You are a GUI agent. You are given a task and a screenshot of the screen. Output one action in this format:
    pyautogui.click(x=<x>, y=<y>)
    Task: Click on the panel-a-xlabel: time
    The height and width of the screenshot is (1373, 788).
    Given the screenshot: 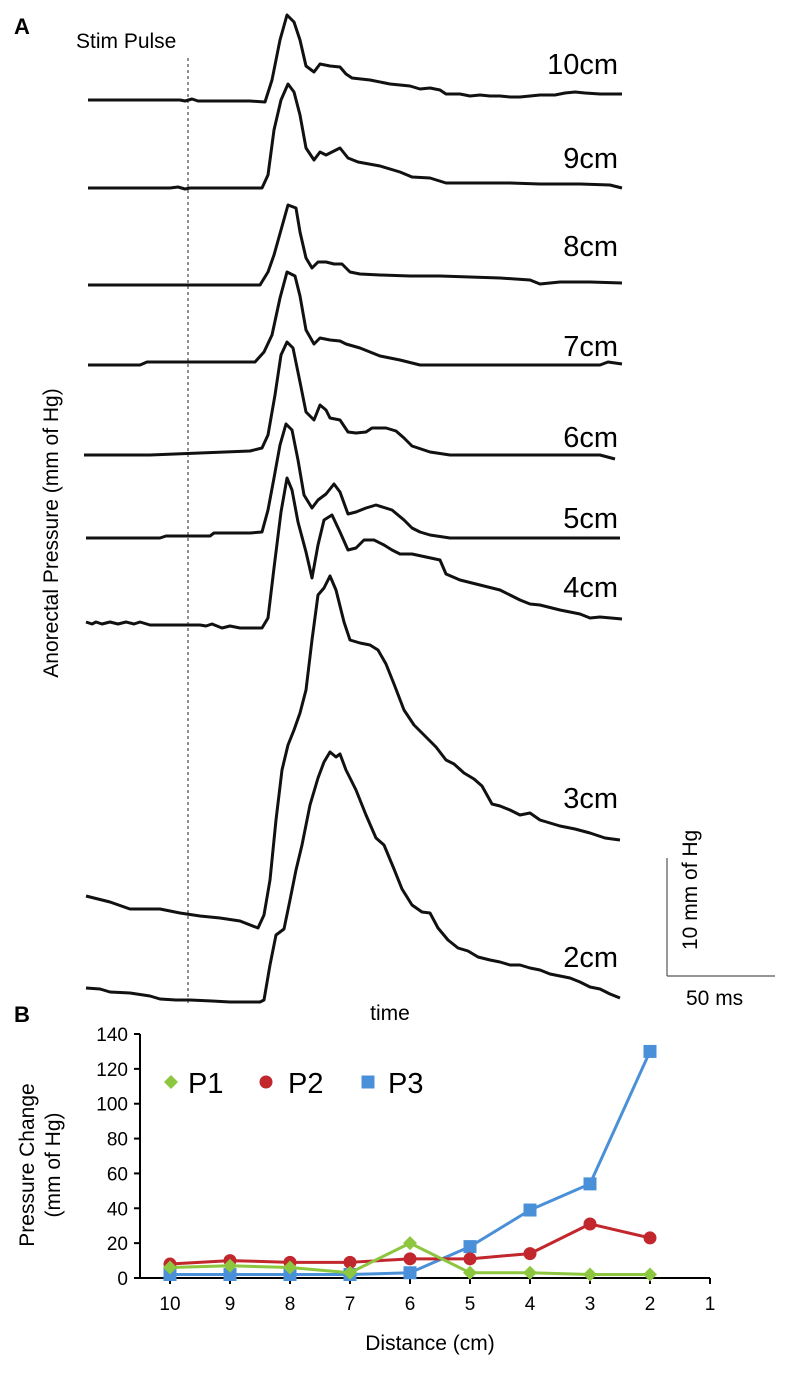 What is the action you would take?
    pyautogui.click(x=390, y=1013)
    